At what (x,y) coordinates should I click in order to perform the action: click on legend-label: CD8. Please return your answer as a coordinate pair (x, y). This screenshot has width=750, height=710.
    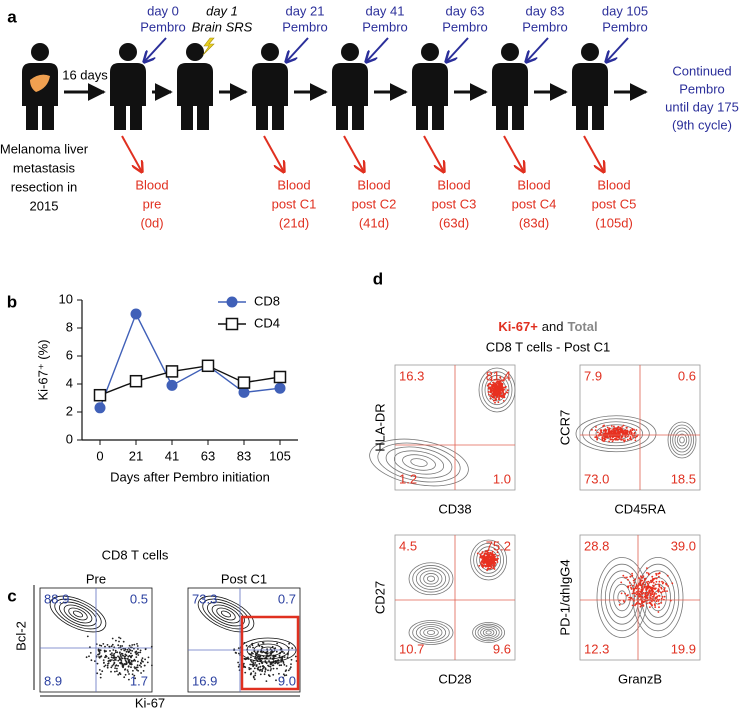
    Looking at the image, I should click on (267, 300).